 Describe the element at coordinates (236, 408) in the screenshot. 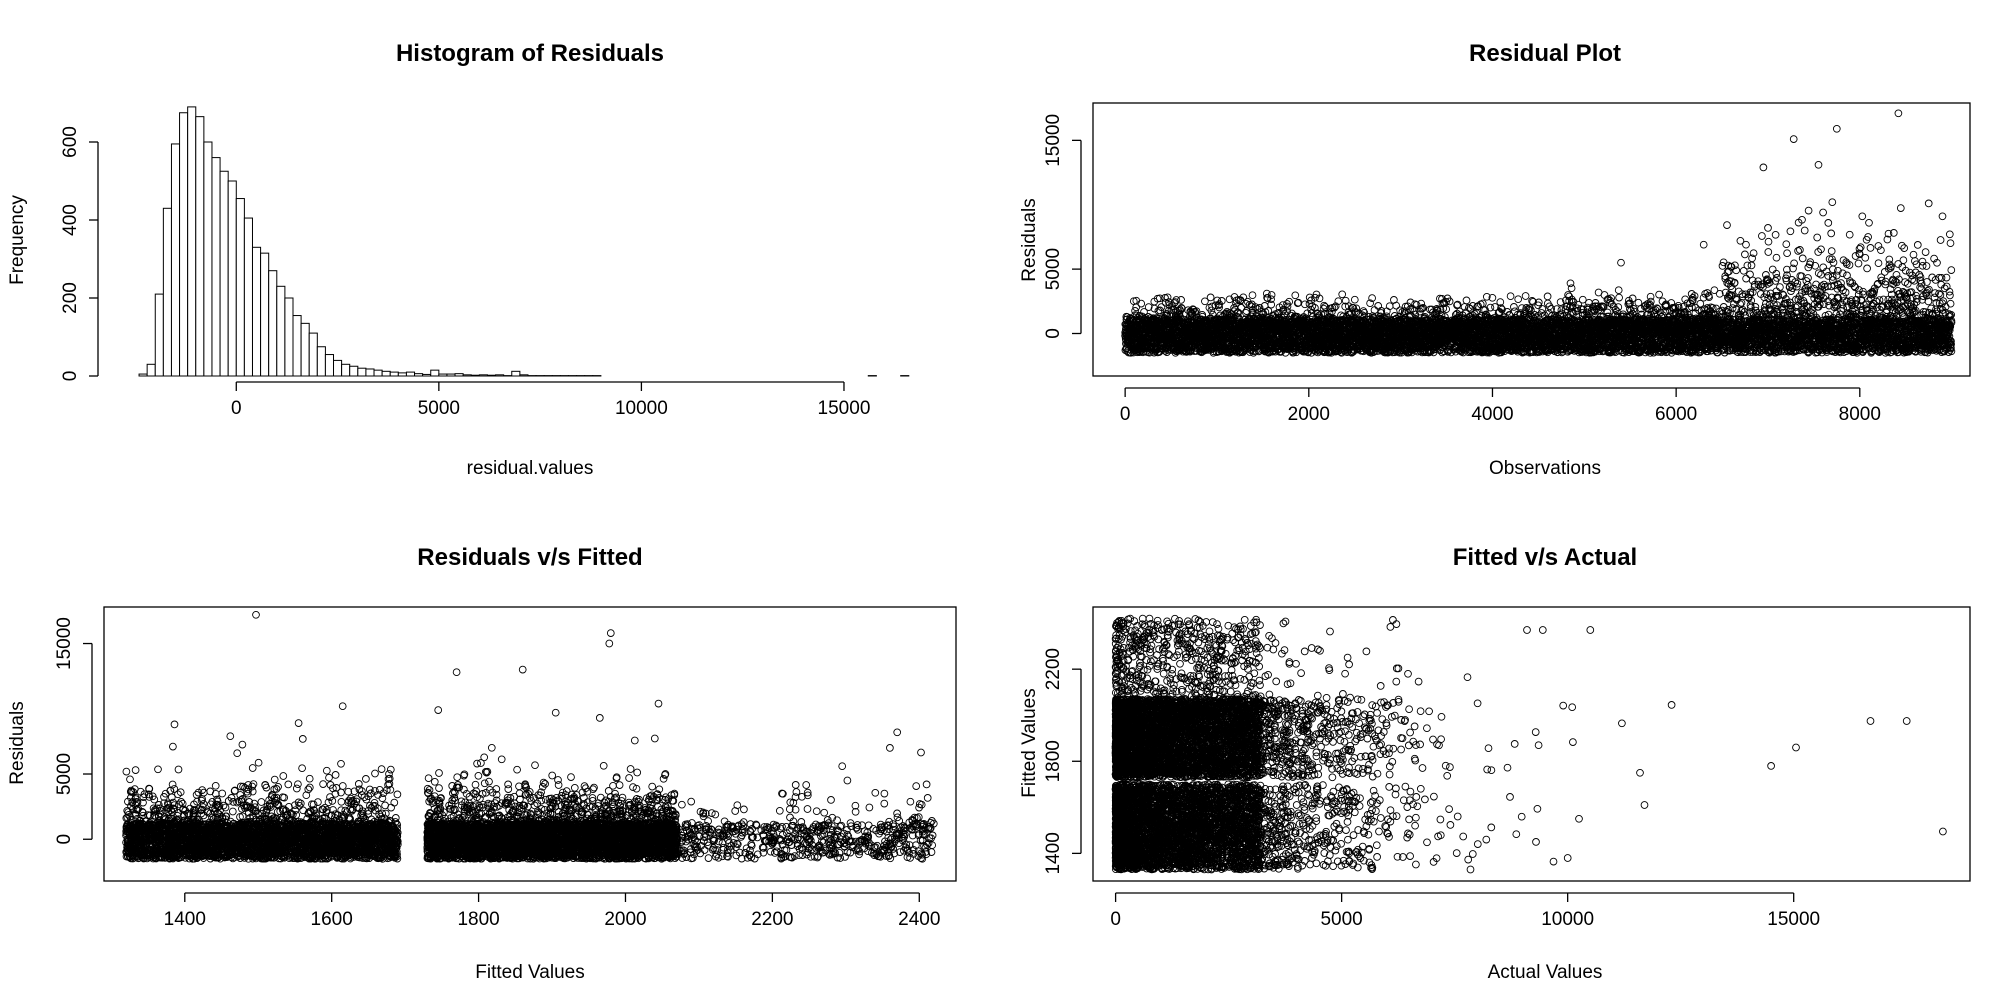

I see `x-tick-label: 0` at that location.